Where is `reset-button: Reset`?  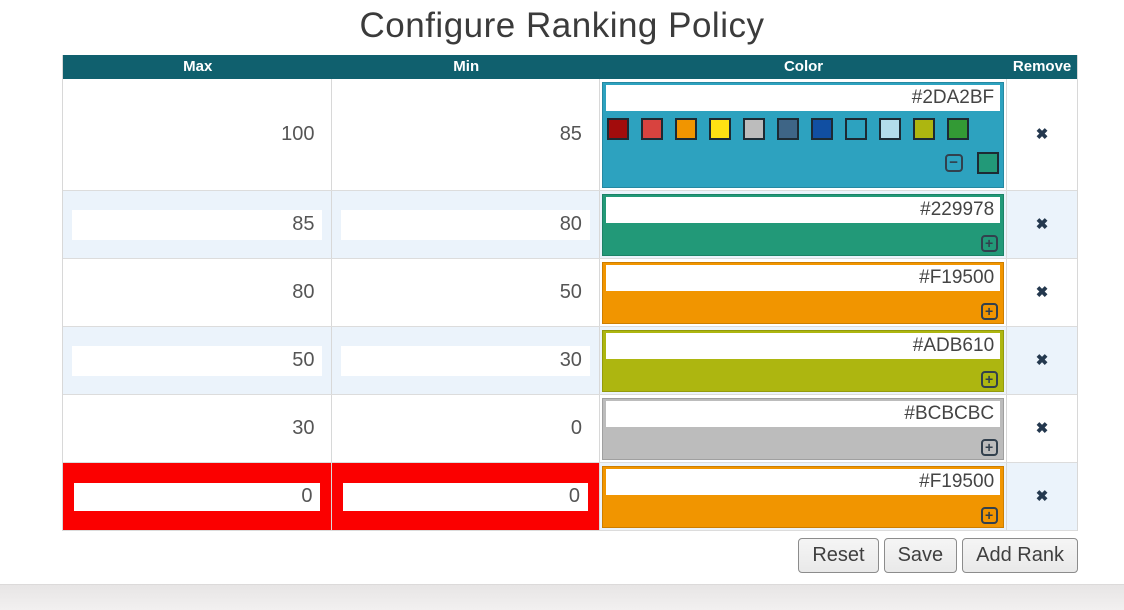 reset-button: Reset is located at coordinates (838, 555).